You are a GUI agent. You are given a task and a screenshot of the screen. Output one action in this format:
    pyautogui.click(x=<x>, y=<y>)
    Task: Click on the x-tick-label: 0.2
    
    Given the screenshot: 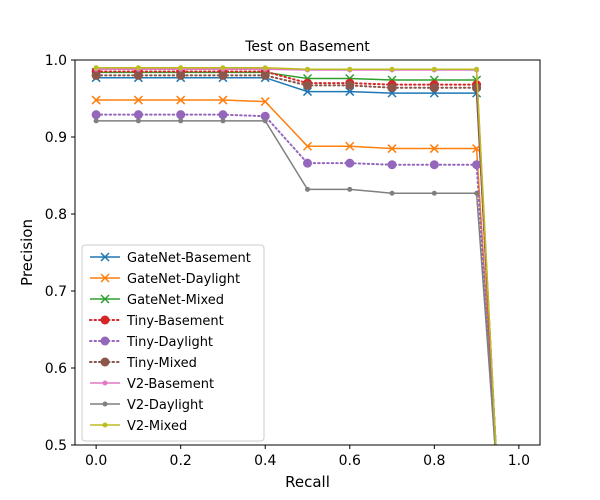 What is the action you would take?
    pyautogui.click(x=181, y=461)
    